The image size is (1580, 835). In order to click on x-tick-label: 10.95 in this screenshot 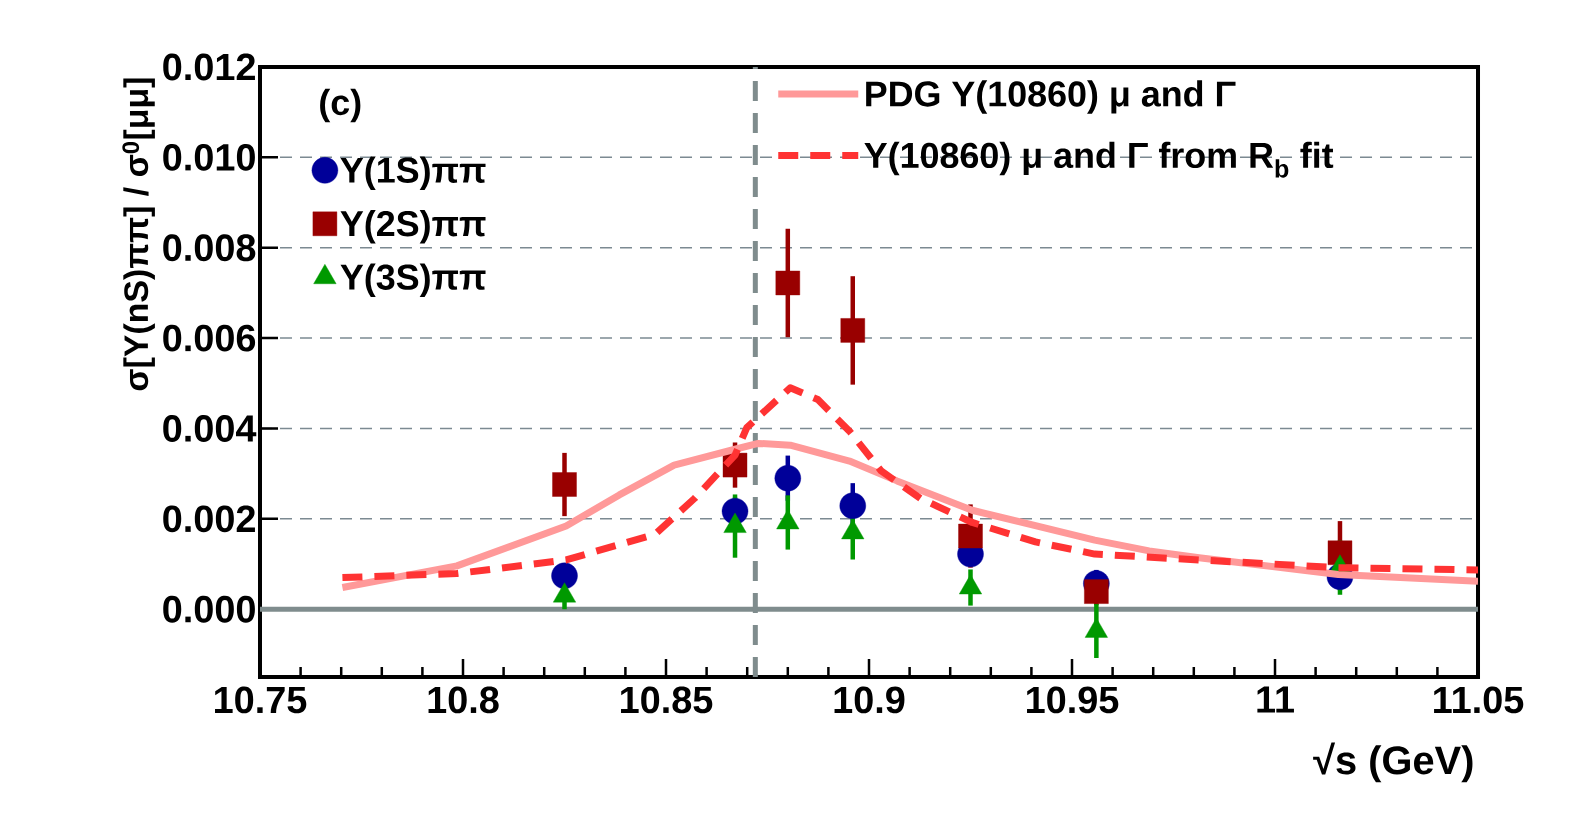, I will do `click(1073, 700)`.